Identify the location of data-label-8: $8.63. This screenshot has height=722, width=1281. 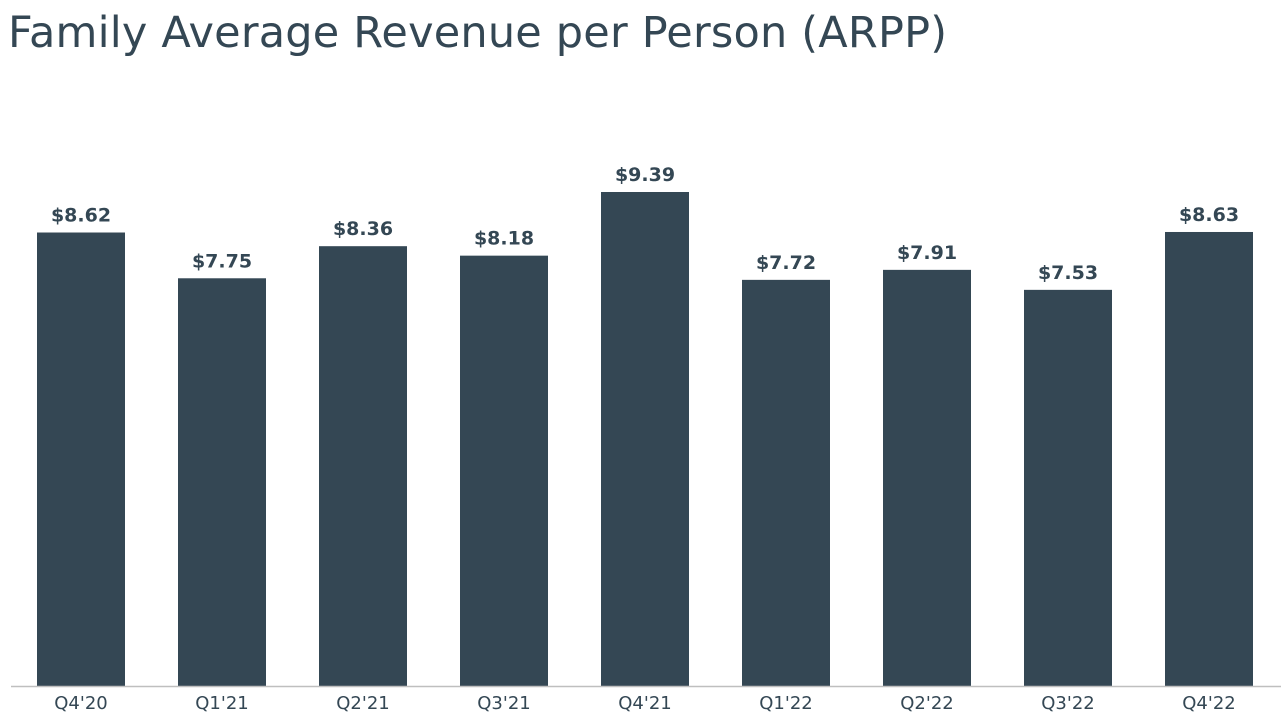
(1209, 215).